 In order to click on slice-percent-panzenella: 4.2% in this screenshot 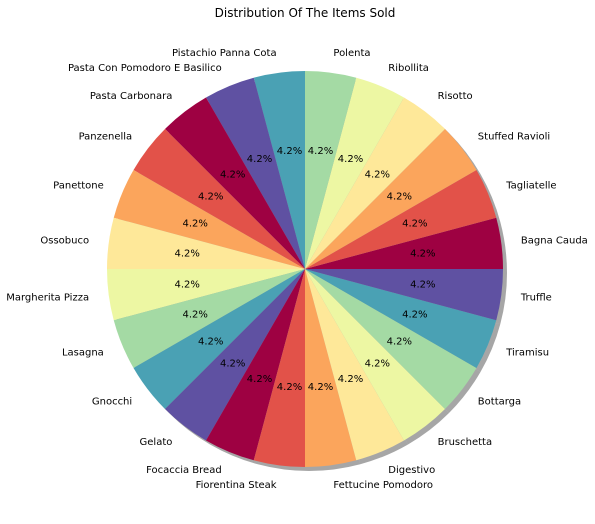, I will do `click(210, 197)`.